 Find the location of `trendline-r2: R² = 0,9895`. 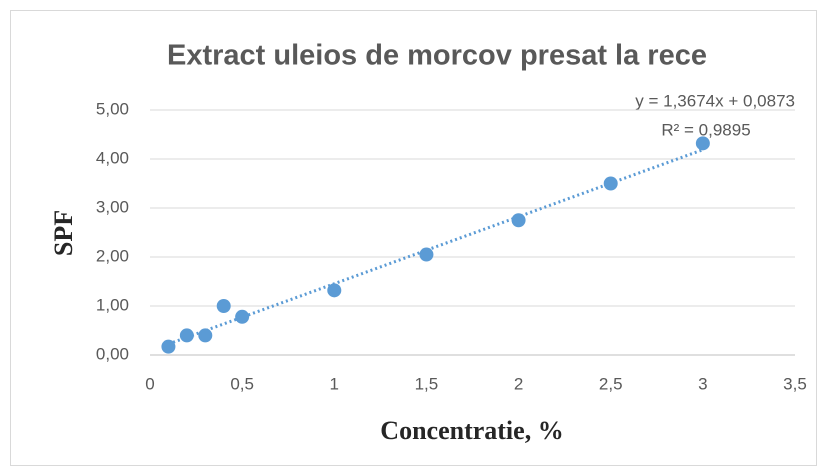

trendline-r2: R² = 0,9895 is located at coordinates (705, 129).